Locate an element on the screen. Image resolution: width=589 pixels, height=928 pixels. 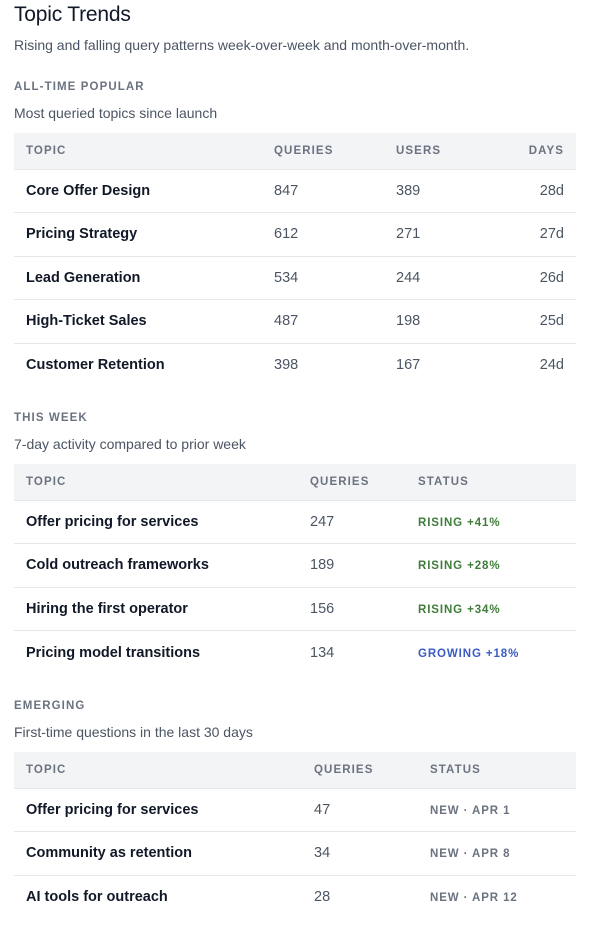
column-header-days: DAYS is located at coordinates (546, 150).